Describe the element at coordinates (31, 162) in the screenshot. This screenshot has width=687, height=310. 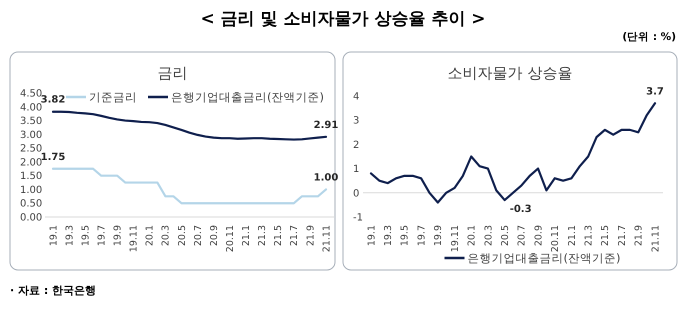
I see `y-tick-label: 2.00` at that location.